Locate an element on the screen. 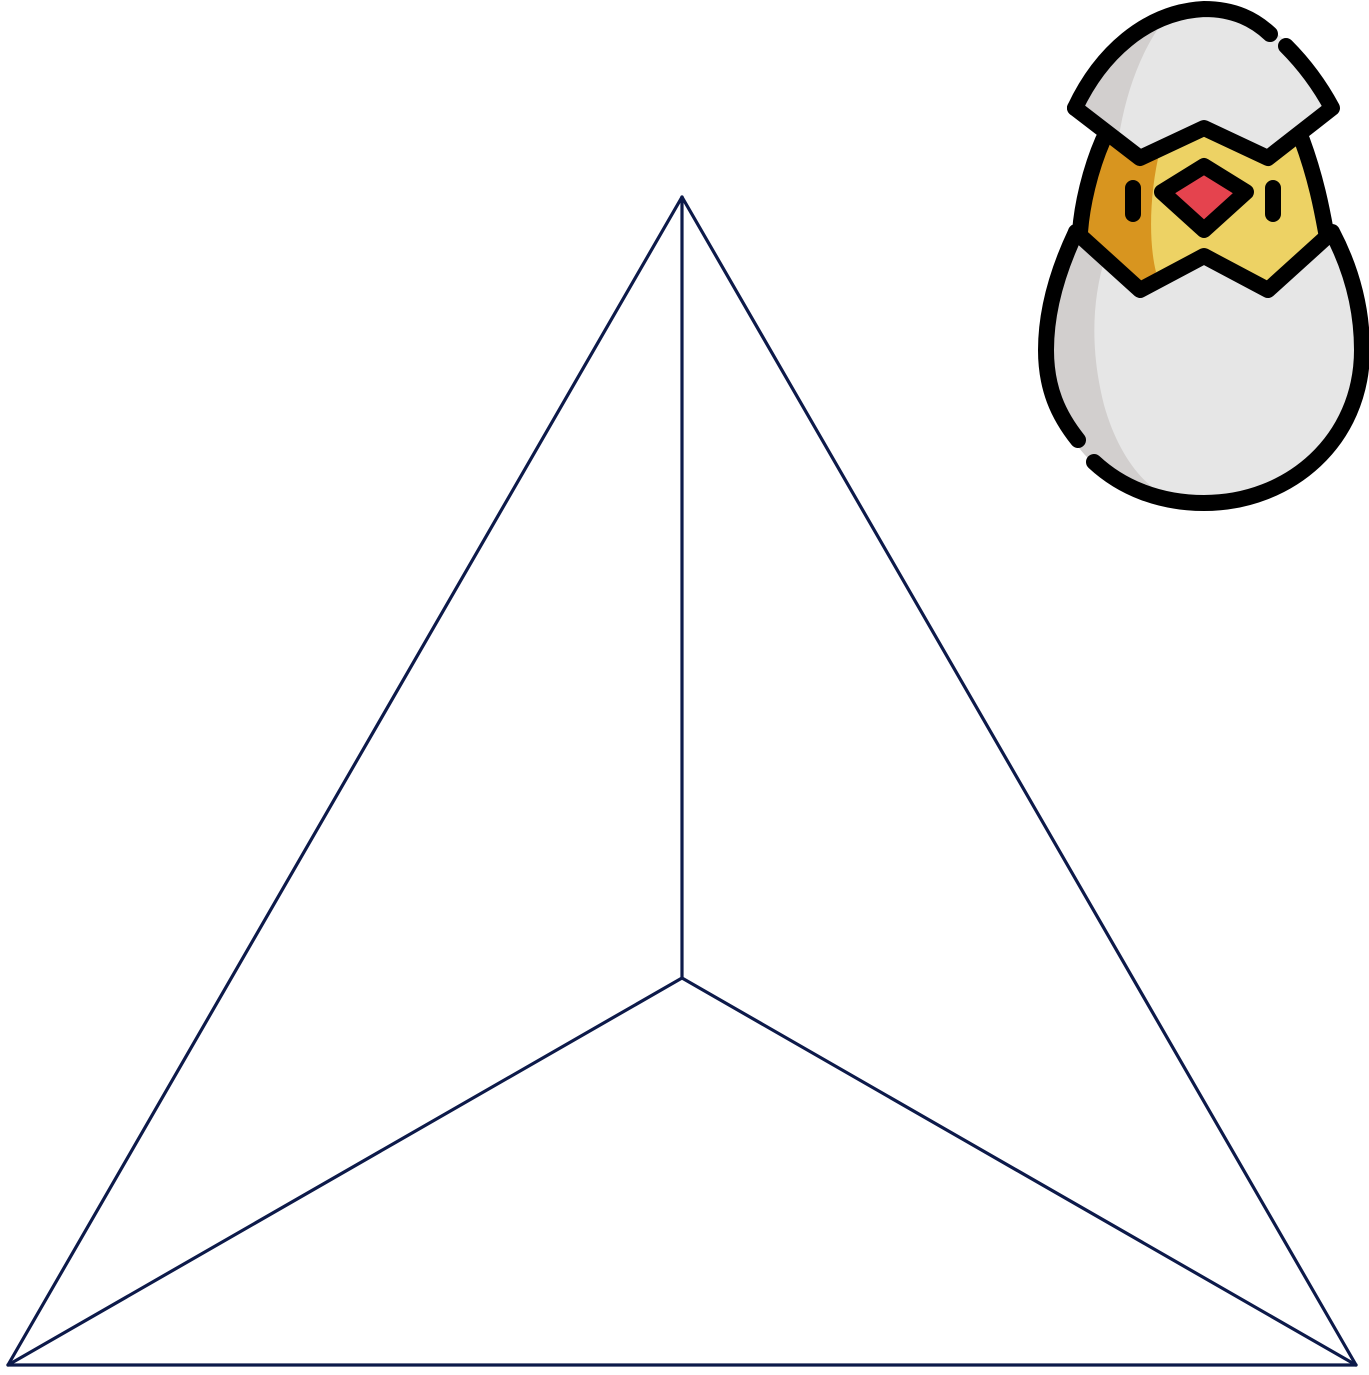 This screenshot has height=1375, width=1369. hatching-chick-icon is located at coordinates (1203, 256).